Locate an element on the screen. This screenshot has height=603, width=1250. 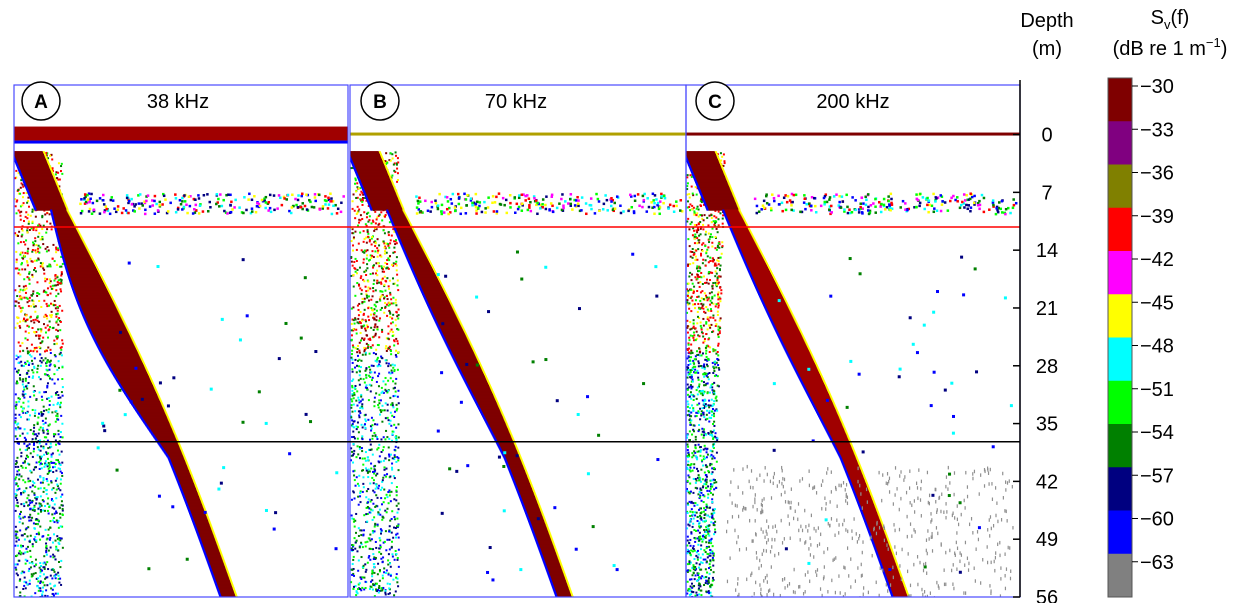
panel-c-letter: C is located at coordinates (715, 102).